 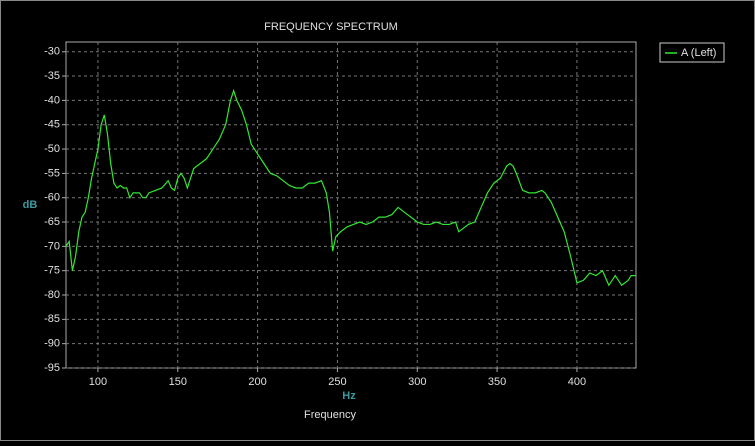 I want to click on y-axis-label: dB, so click(x=30, y=205).